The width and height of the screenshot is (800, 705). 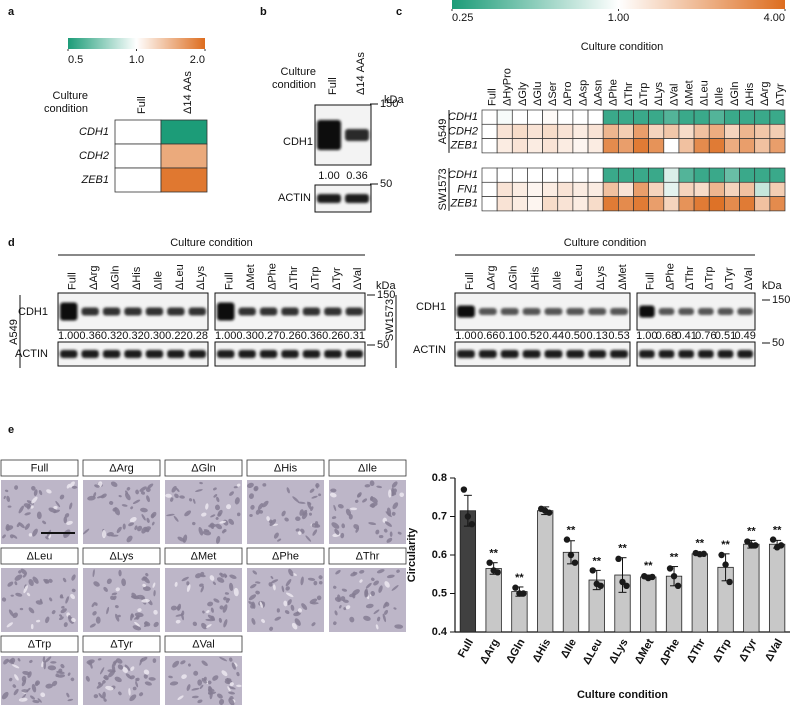 What do you see at coordinates (136, 60) in the screenshot?
I see `colorbar-tick-label: 1.0` at bounding box center [136, 60].